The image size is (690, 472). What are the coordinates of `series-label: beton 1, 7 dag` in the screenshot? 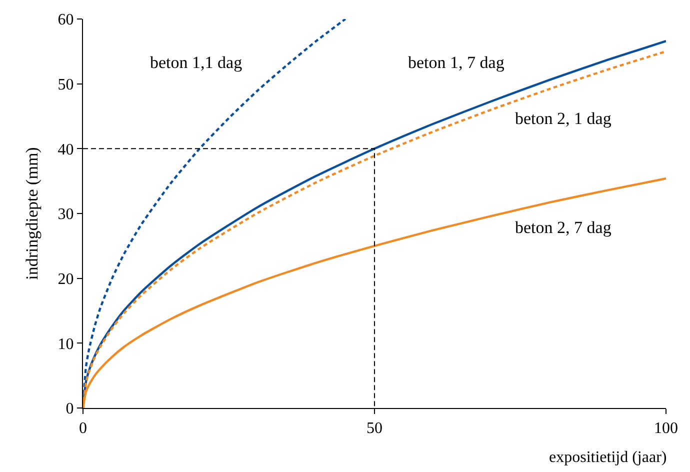 It's located at (456, 62).